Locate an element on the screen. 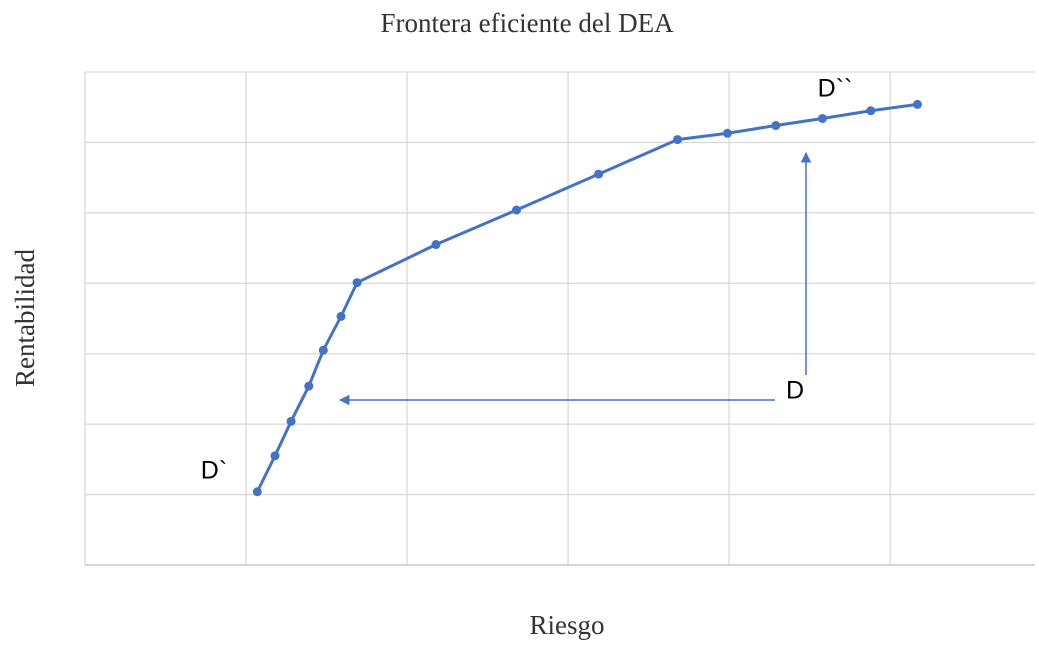 This screenshot has height=651, width=1039. annotation: D`` is located at coordinates (835, 89).